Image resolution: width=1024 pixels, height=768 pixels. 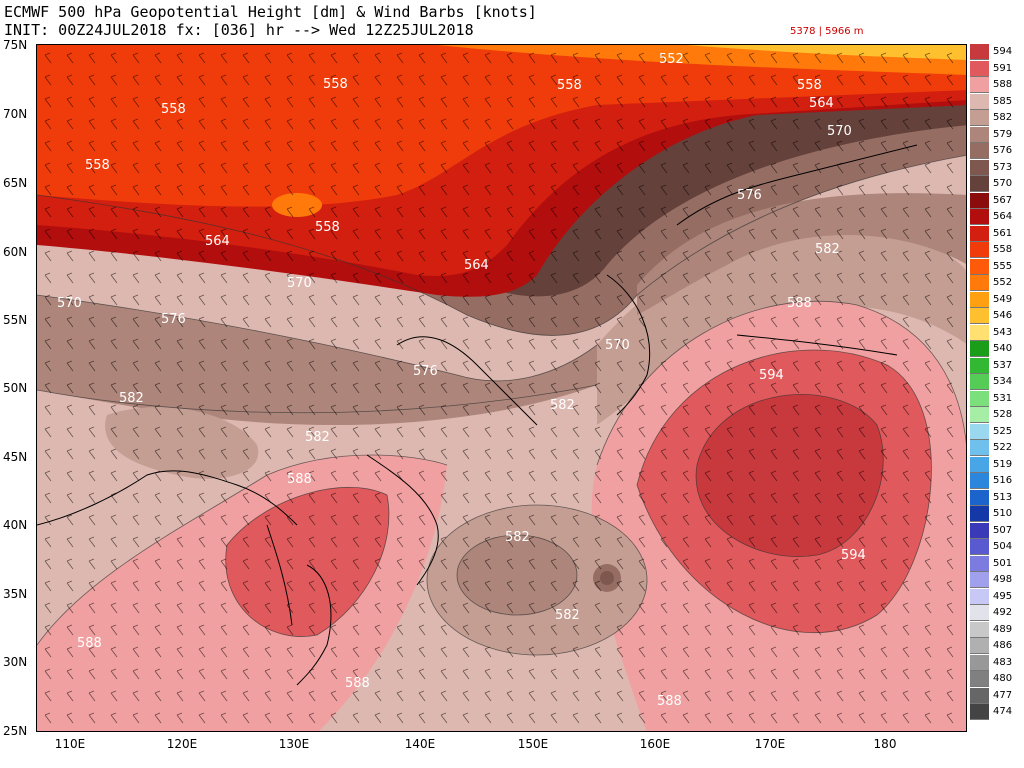 What do you see at coordinates (15, 388) in the screenshot?
I see `lat-label: 50N` at bounding box center [15, 388].